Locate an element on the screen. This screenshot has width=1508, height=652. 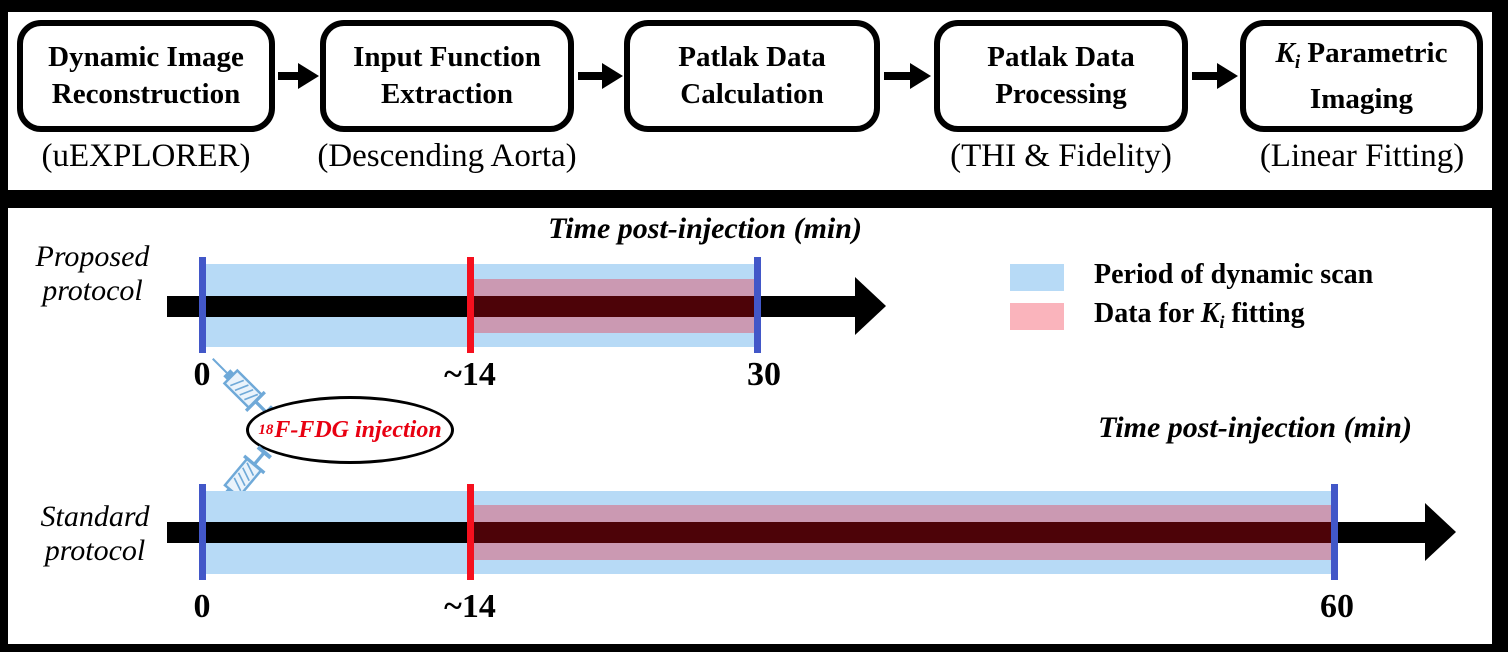
tick-label-14-proposed: ~14 is located at coordinates (470, 374).